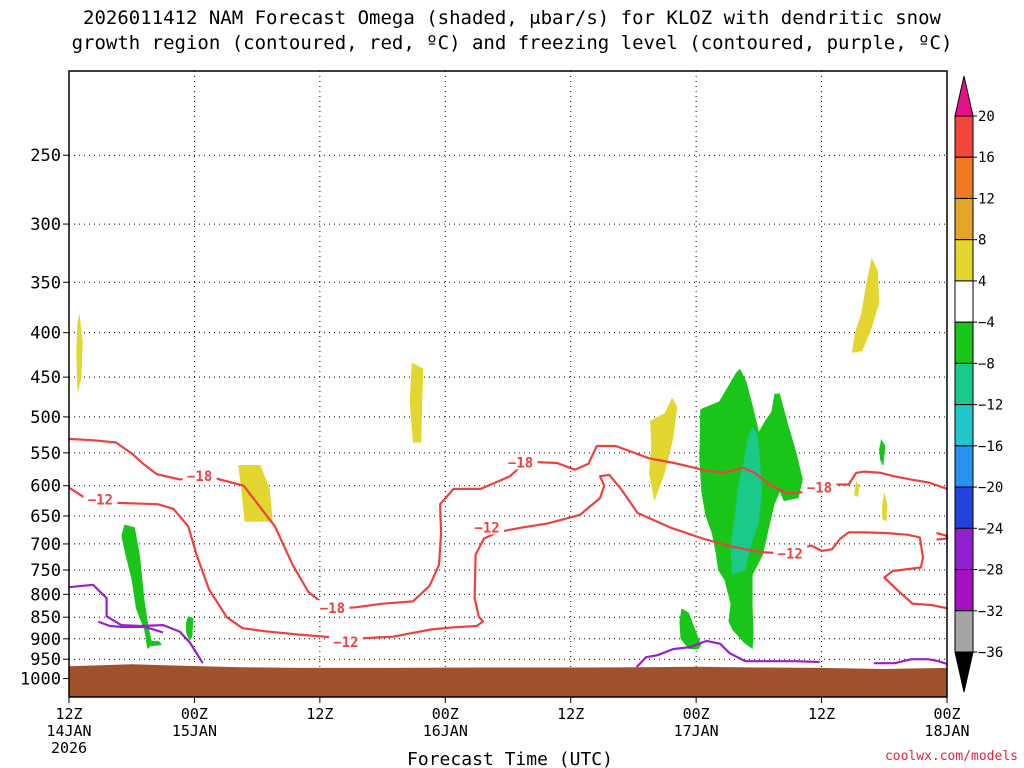  Describe the element at coordinates (990, 571) in the screenshot. I see `colorbar-tick-label-11: −28` at that location.